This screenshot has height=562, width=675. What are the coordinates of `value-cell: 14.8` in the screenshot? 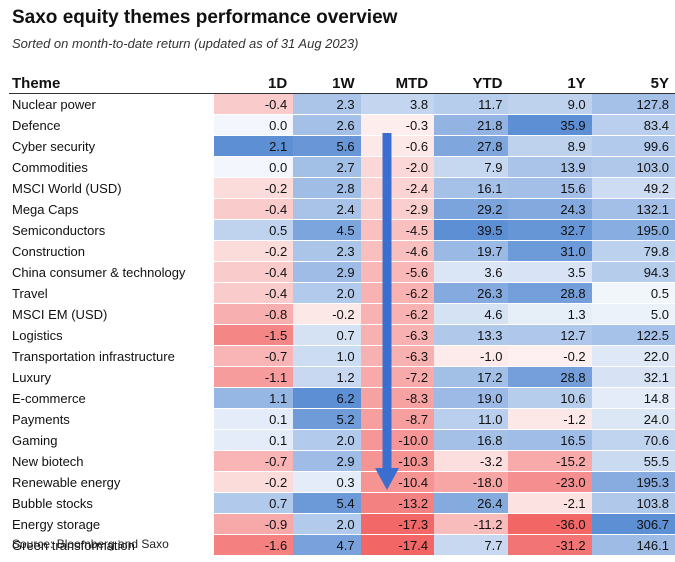 It's located at (633, 398).